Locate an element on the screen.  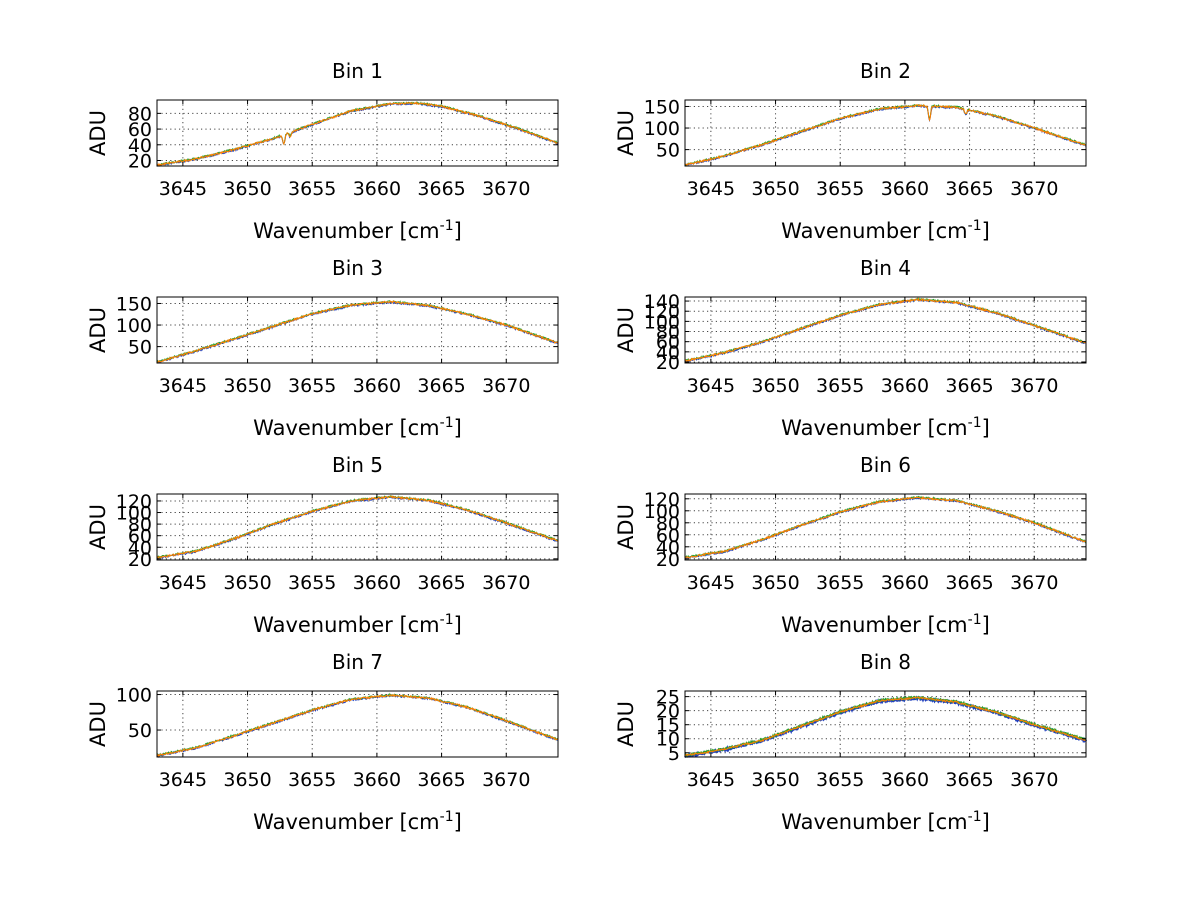
y-tick-label: 5 is located at coordinates (674, 754).